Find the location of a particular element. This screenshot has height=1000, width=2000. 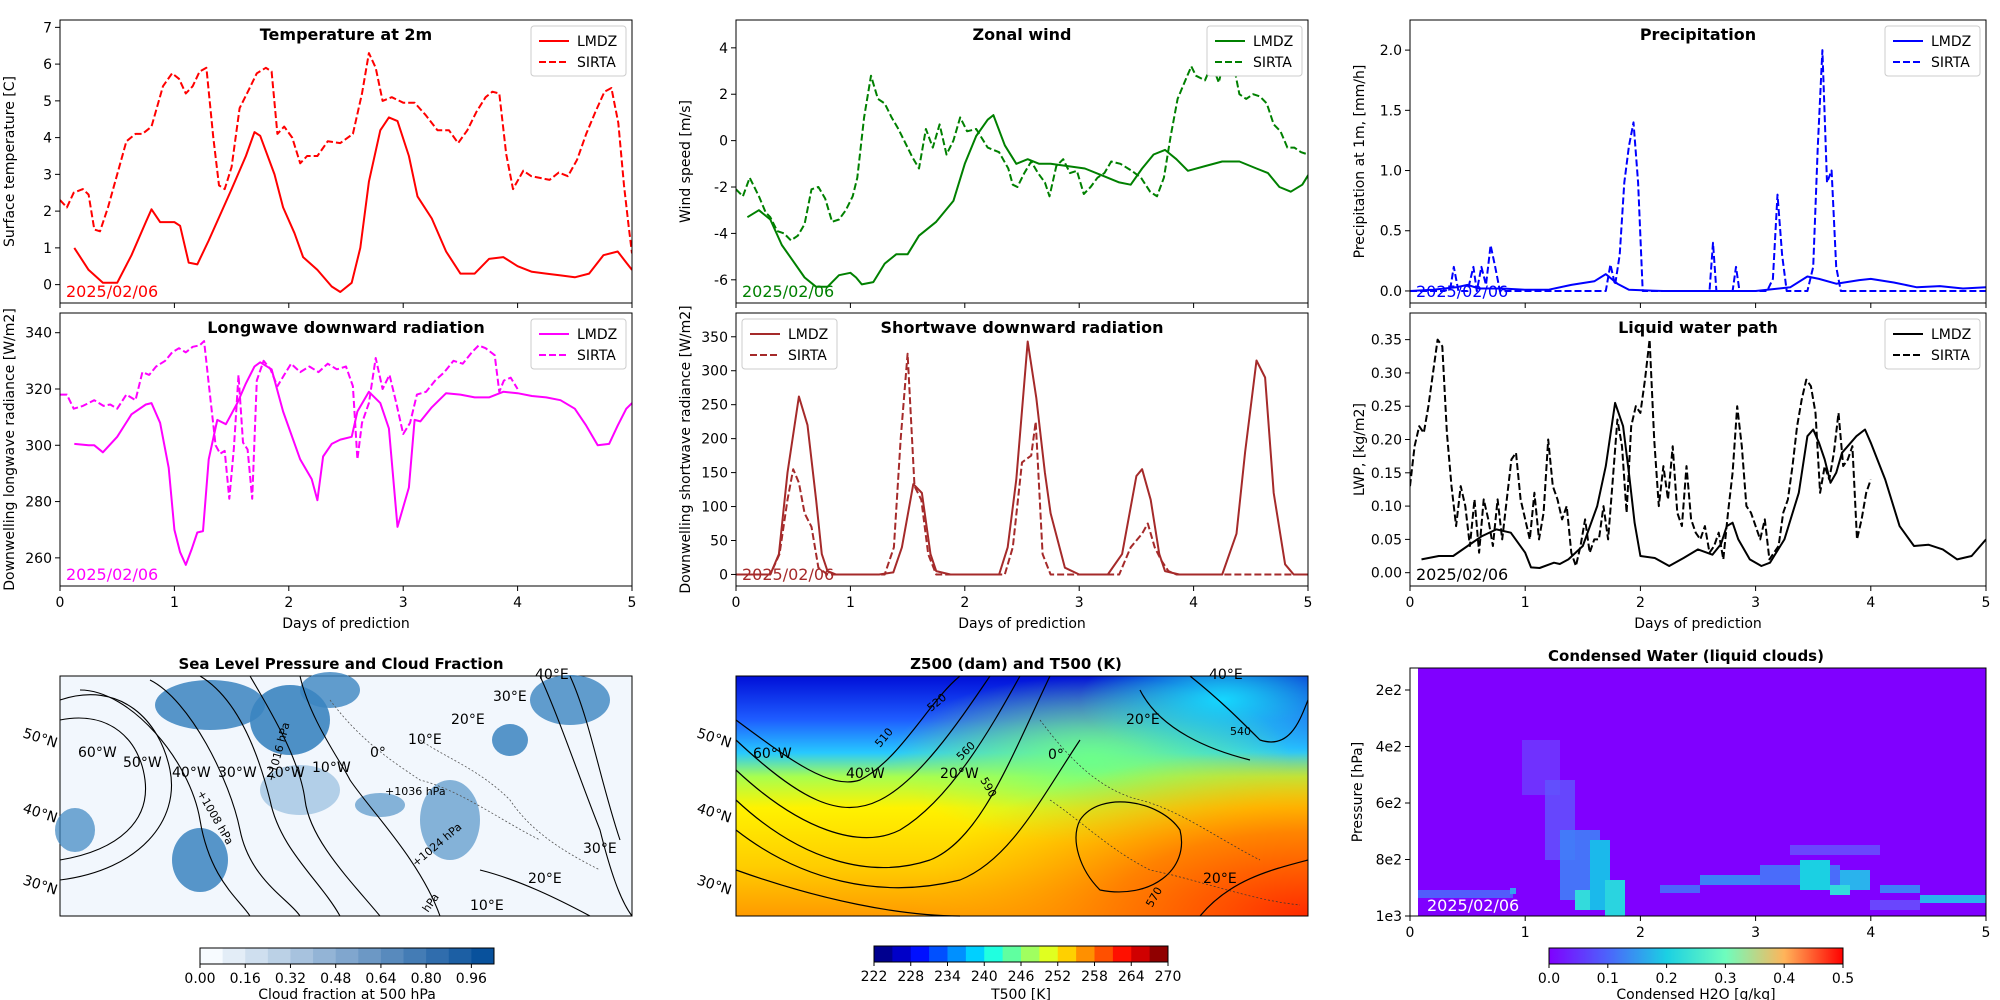

date-stamp: 2025/02/06 is located at coordinates (1473, 905).